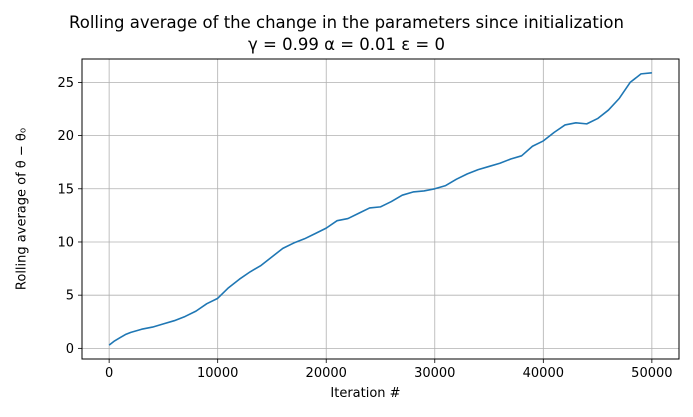 The height and width of the screenshot is (417, 693). I want to click on y-tick-label: 15, so click(65, 189).